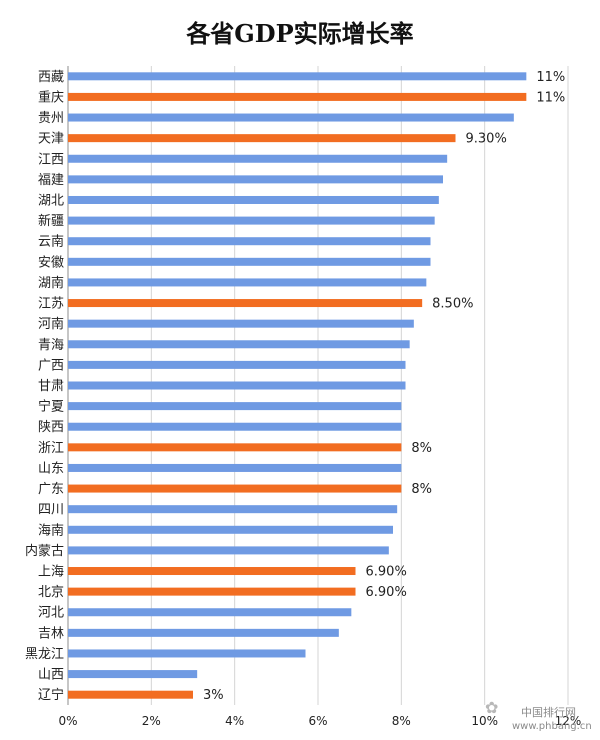 This screenshot has width=600, height=740. What do you see at coordinates (51, 489) in the screenshot?
I see `y-tick-label: 广东` at bounding box center [51, 489].